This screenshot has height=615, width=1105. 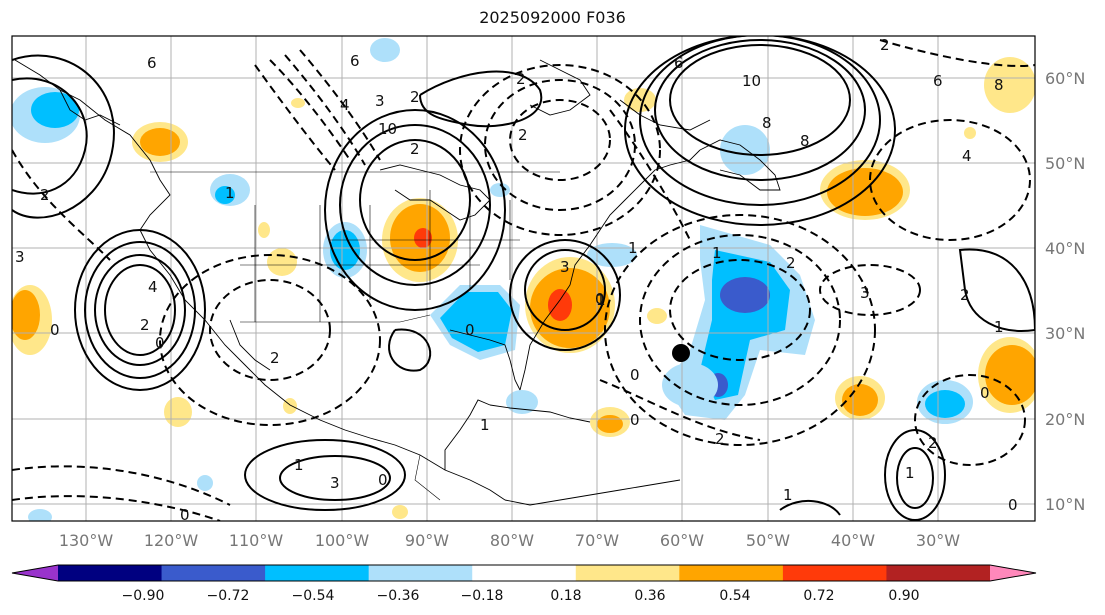 I want to click on colorbar-tick-label: −0.36, so click(x=398, y=596).